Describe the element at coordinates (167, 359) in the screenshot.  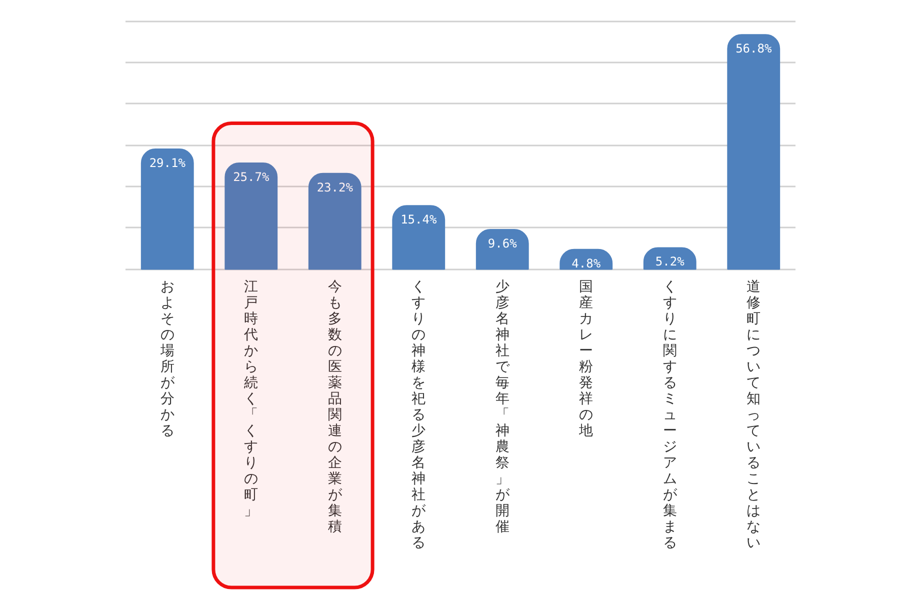
I see `category-label: およその場所が分かる` at that location.